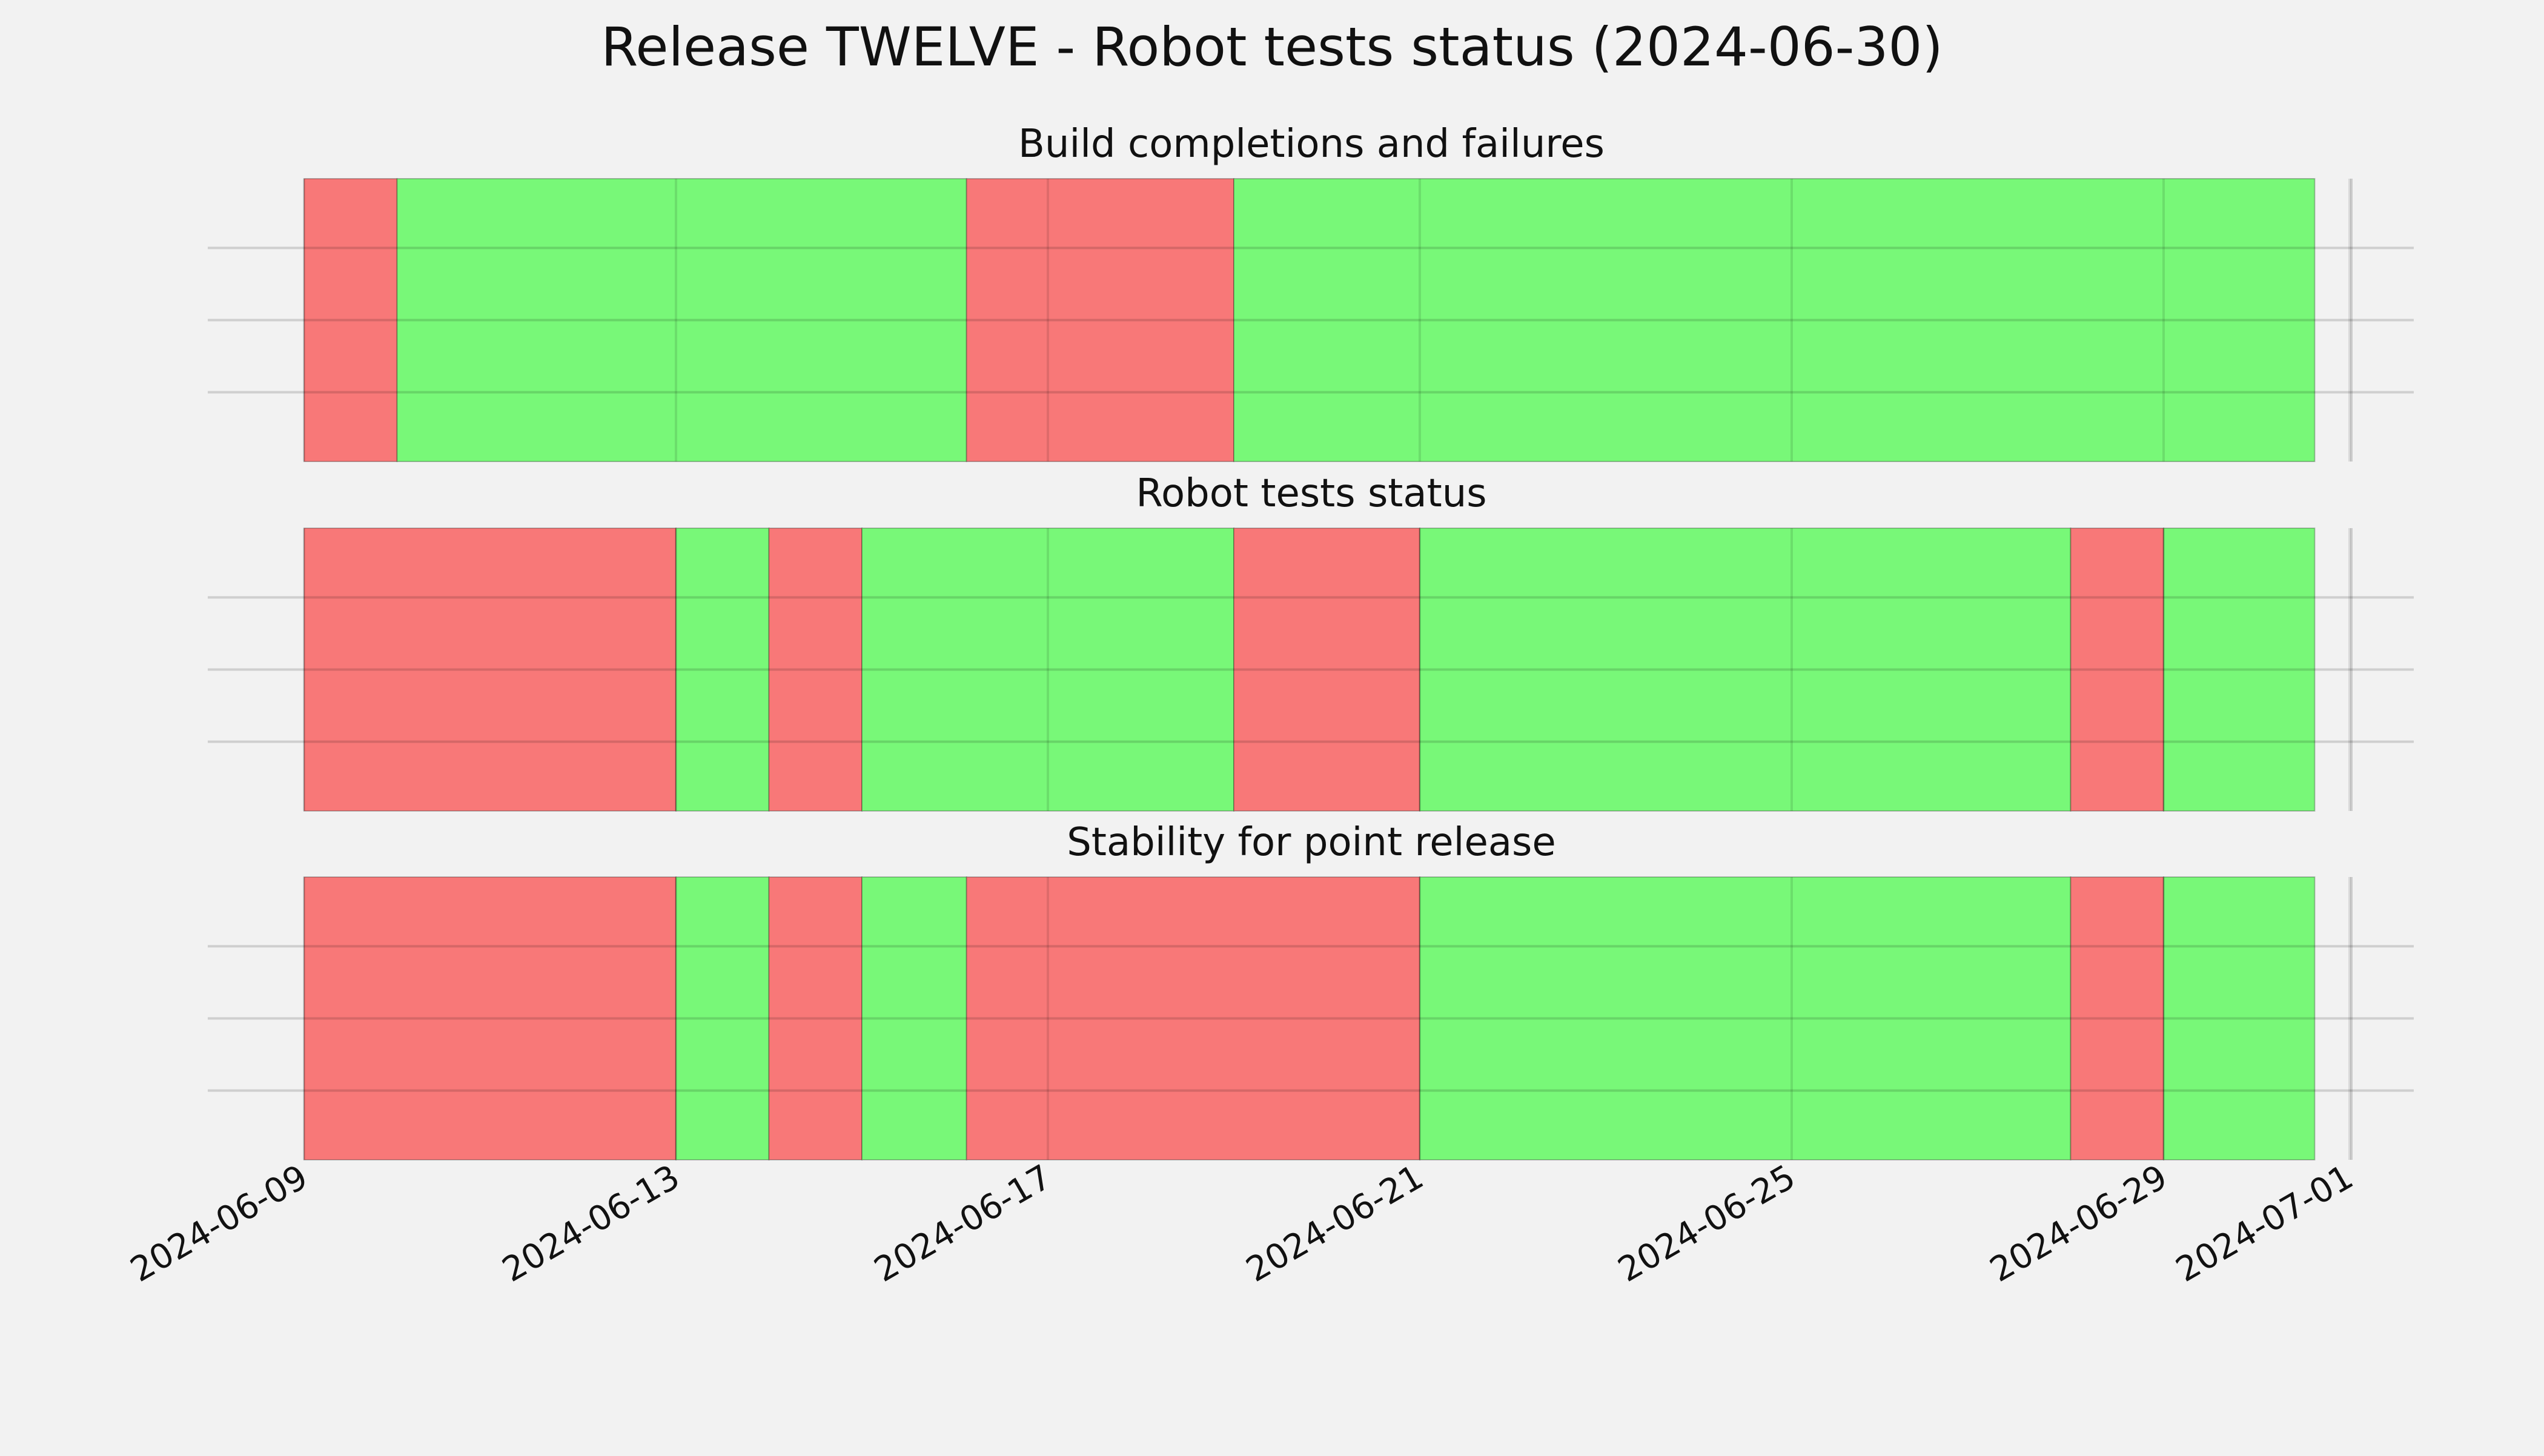 The image size is (2544, 1456). I want to click on panel-title: Robot tests status, so click(1311, 493).